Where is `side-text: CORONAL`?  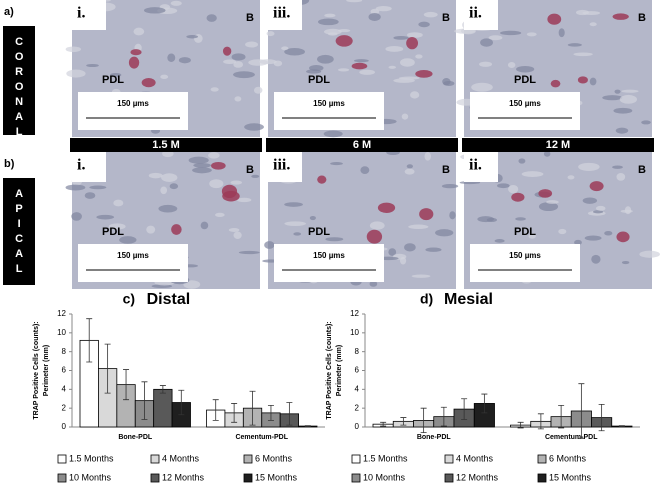
side-text: CORONAL is located at coordinates (19, 88).